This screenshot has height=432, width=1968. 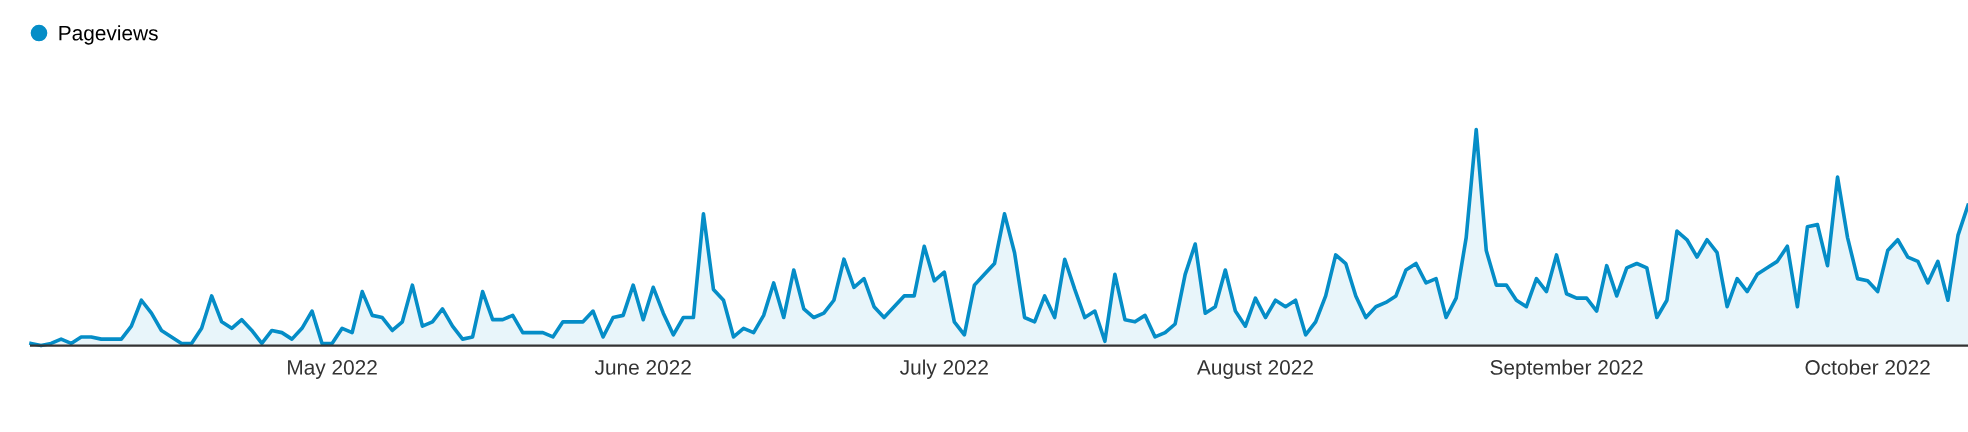 I want to click on x-tick-label: September 2022, so click(x=1566, y=369).